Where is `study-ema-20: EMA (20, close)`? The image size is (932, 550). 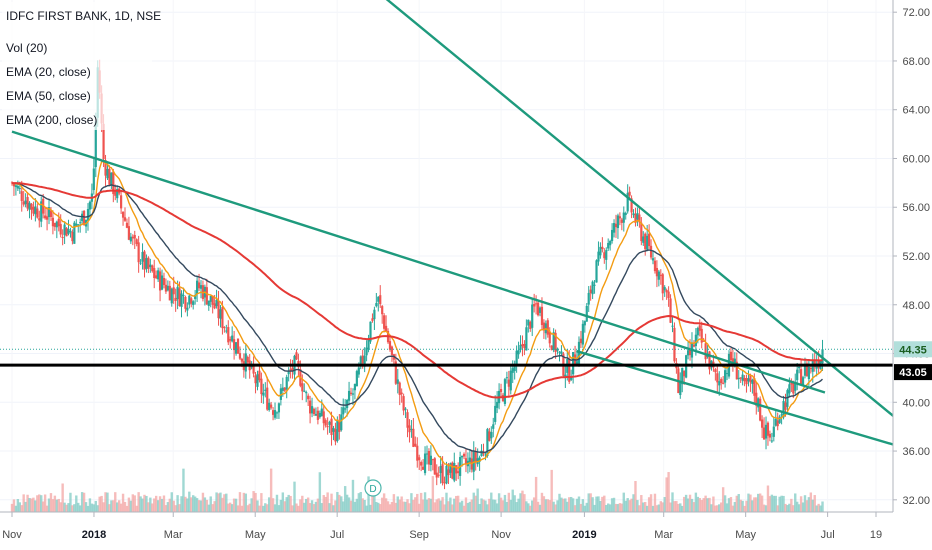
study-ema-20: EMA (20, close) is located at coordinates (48, 72).